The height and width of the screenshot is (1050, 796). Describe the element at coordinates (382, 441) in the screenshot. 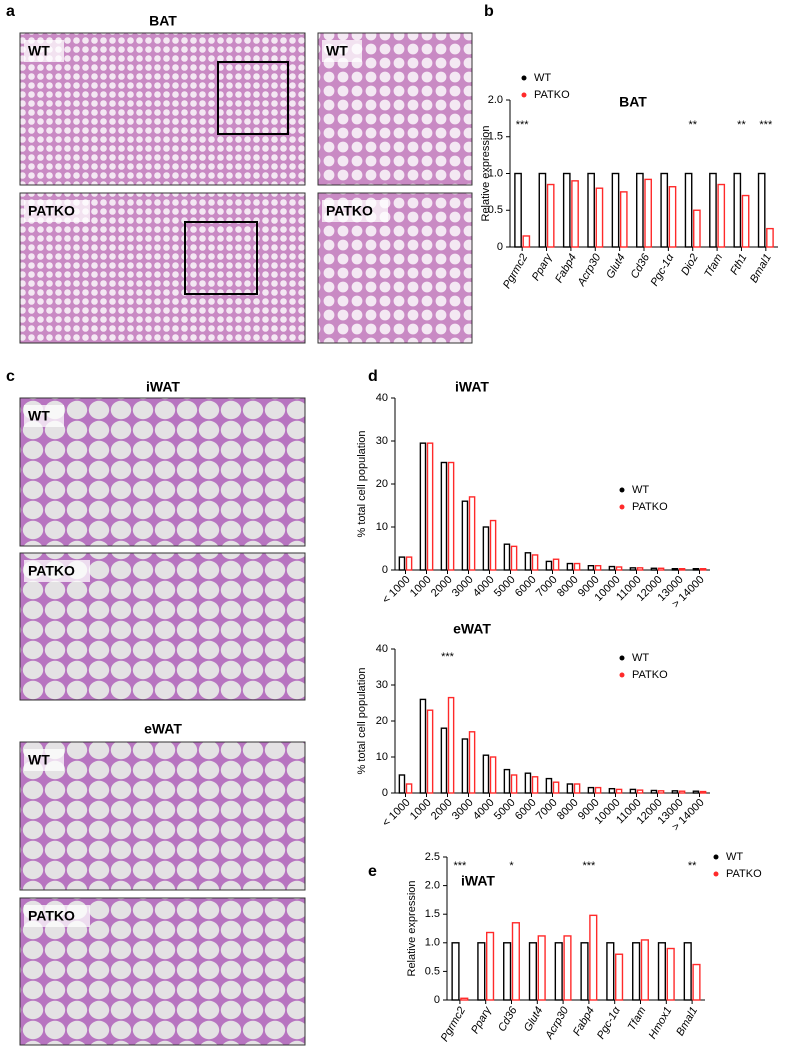

I see `y-tick-label: 30` at that location.